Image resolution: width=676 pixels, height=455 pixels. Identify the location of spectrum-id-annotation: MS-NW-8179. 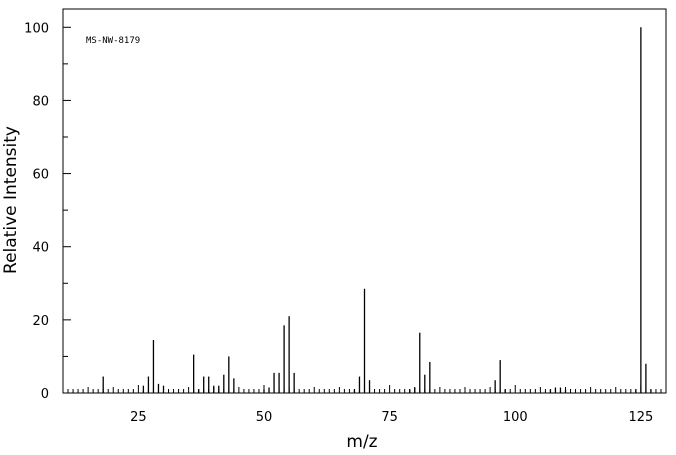
(113, 41).